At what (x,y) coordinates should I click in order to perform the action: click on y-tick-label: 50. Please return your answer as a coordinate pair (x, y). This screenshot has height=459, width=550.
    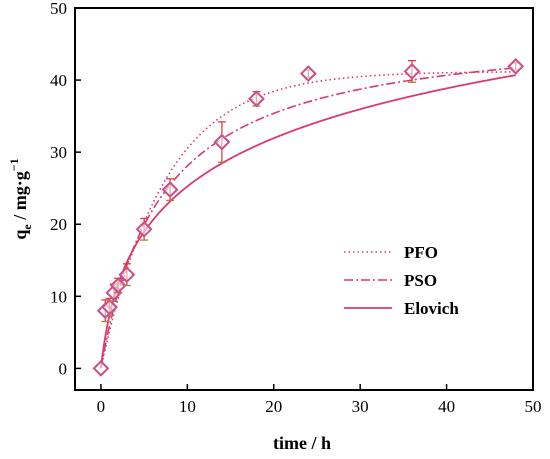
    Looking at the image, I should click on (58, 9).